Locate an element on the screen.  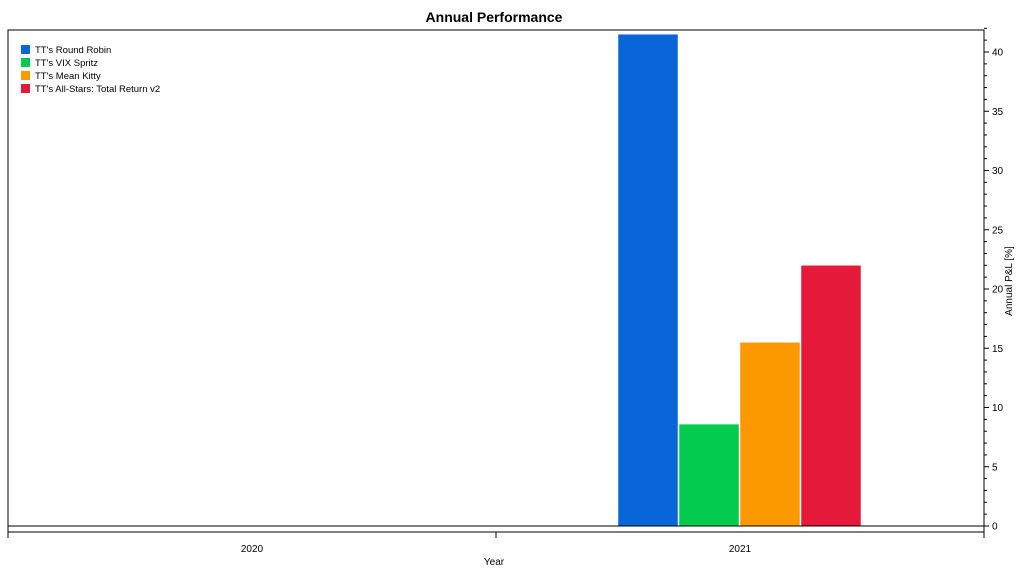
x-tick-label: 2020 is located at coordinates (252, 549).